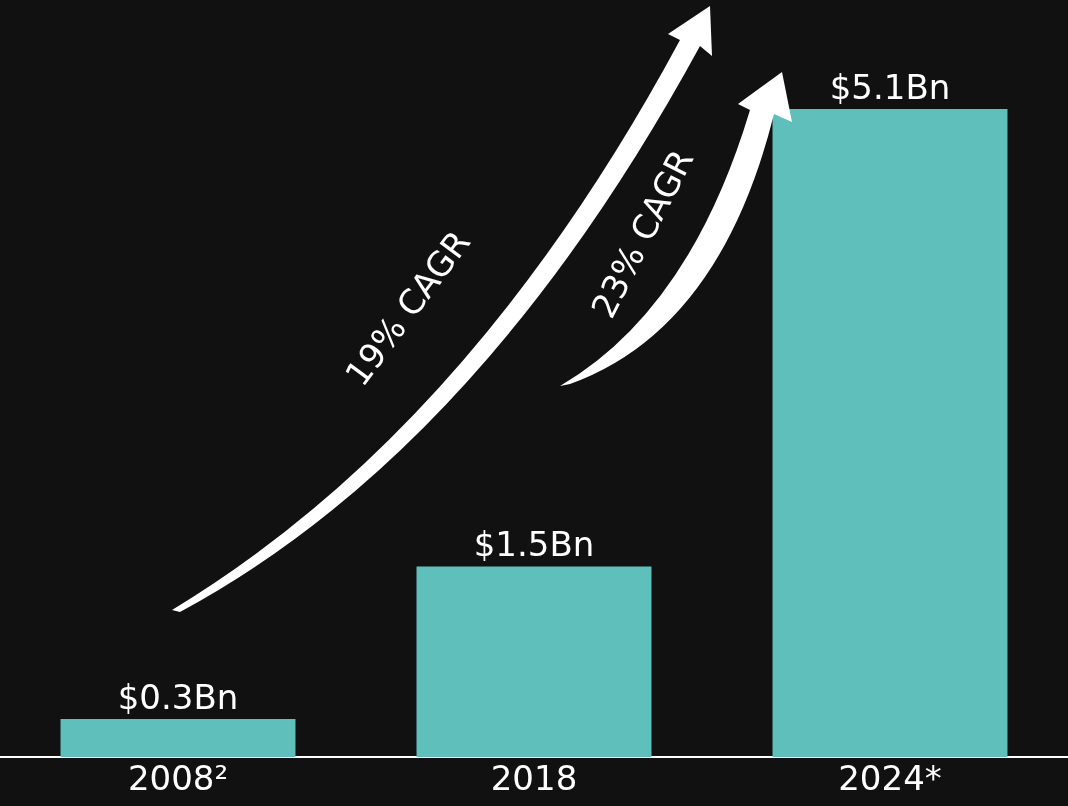 The width and height of the screenshot is (1068, 806). I want to click on data-label: $1.5Bn, so click(534, 544).